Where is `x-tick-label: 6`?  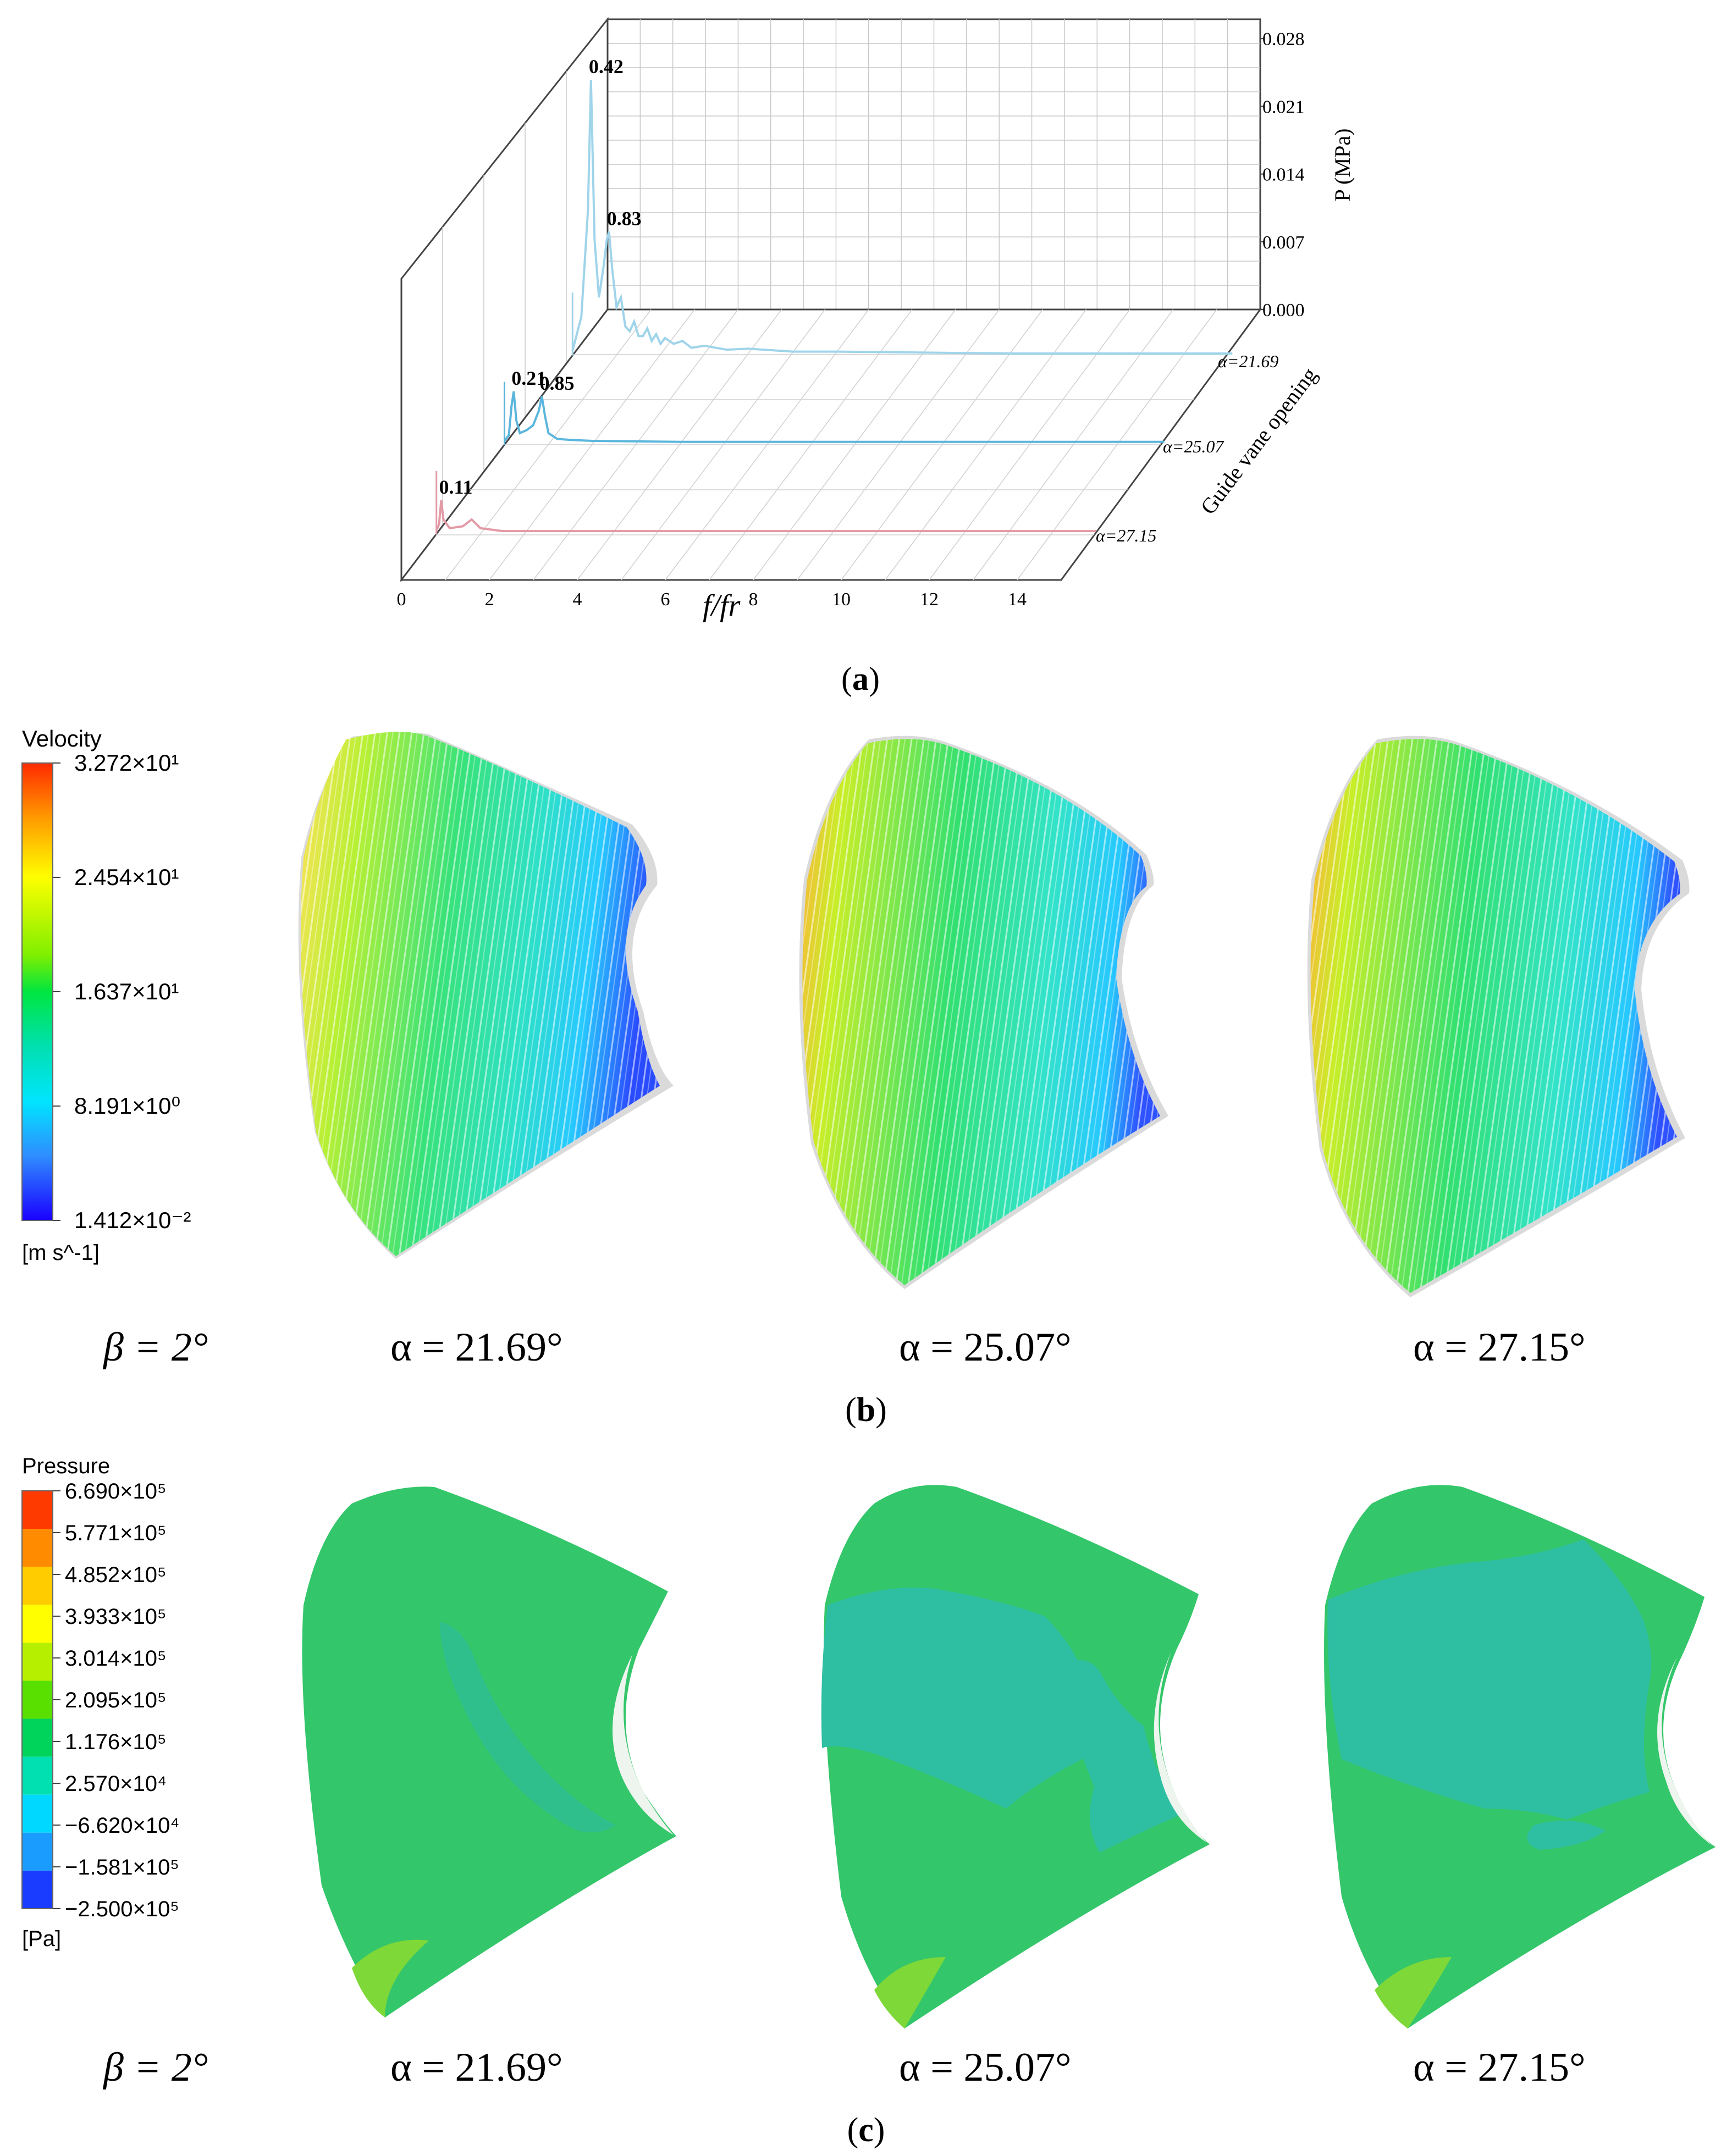 x-tick-label: 6 is located at coordinates (665, 599).